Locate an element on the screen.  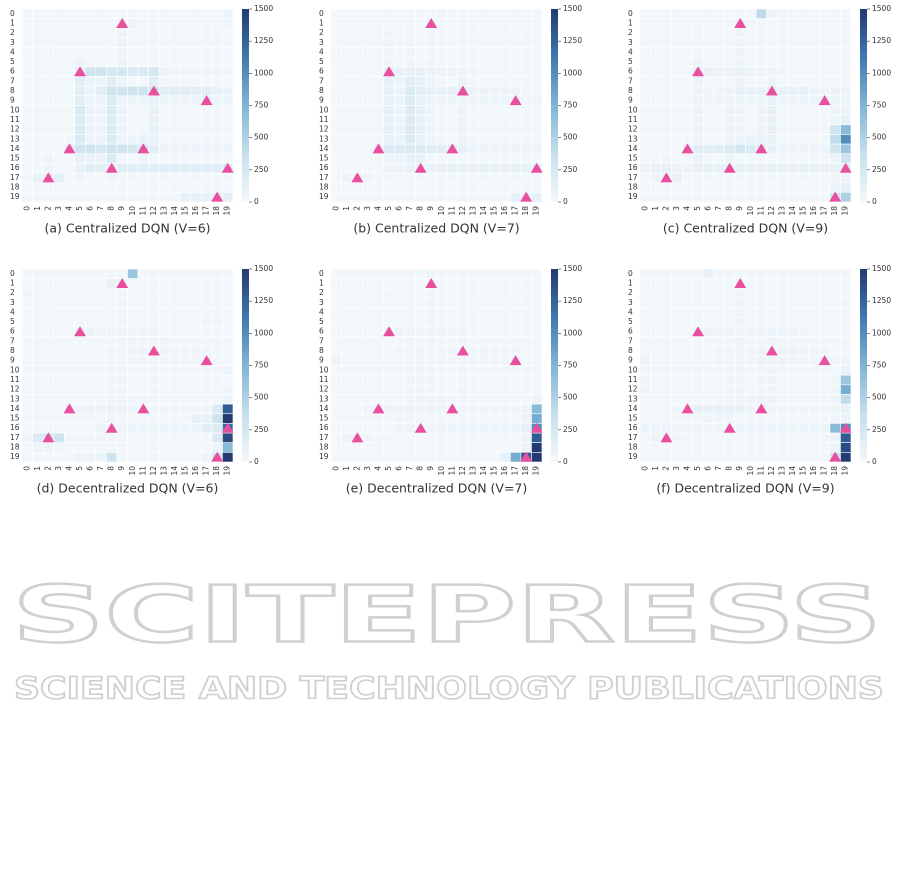
y-tick-label: 5 is located at coordinates (12, 61).